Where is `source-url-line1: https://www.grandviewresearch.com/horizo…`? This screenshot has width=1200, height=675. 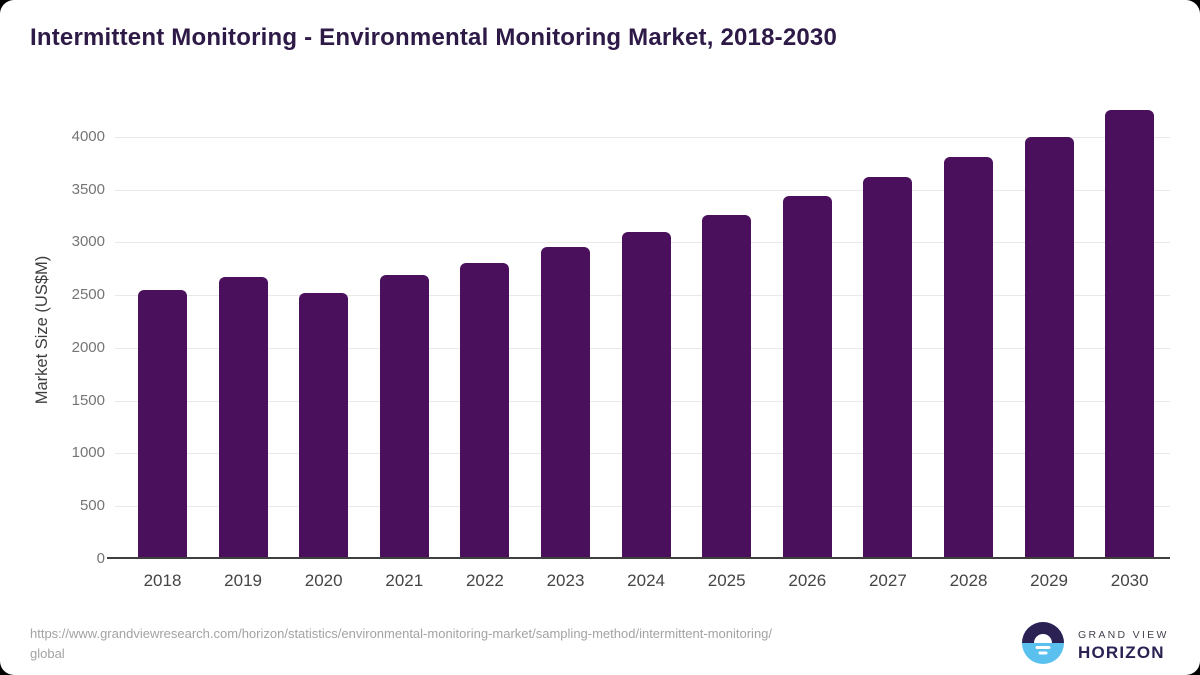
source-url-line1: https://www.grandviewresearch.com/horizo… is located at coordinates (401, 633).